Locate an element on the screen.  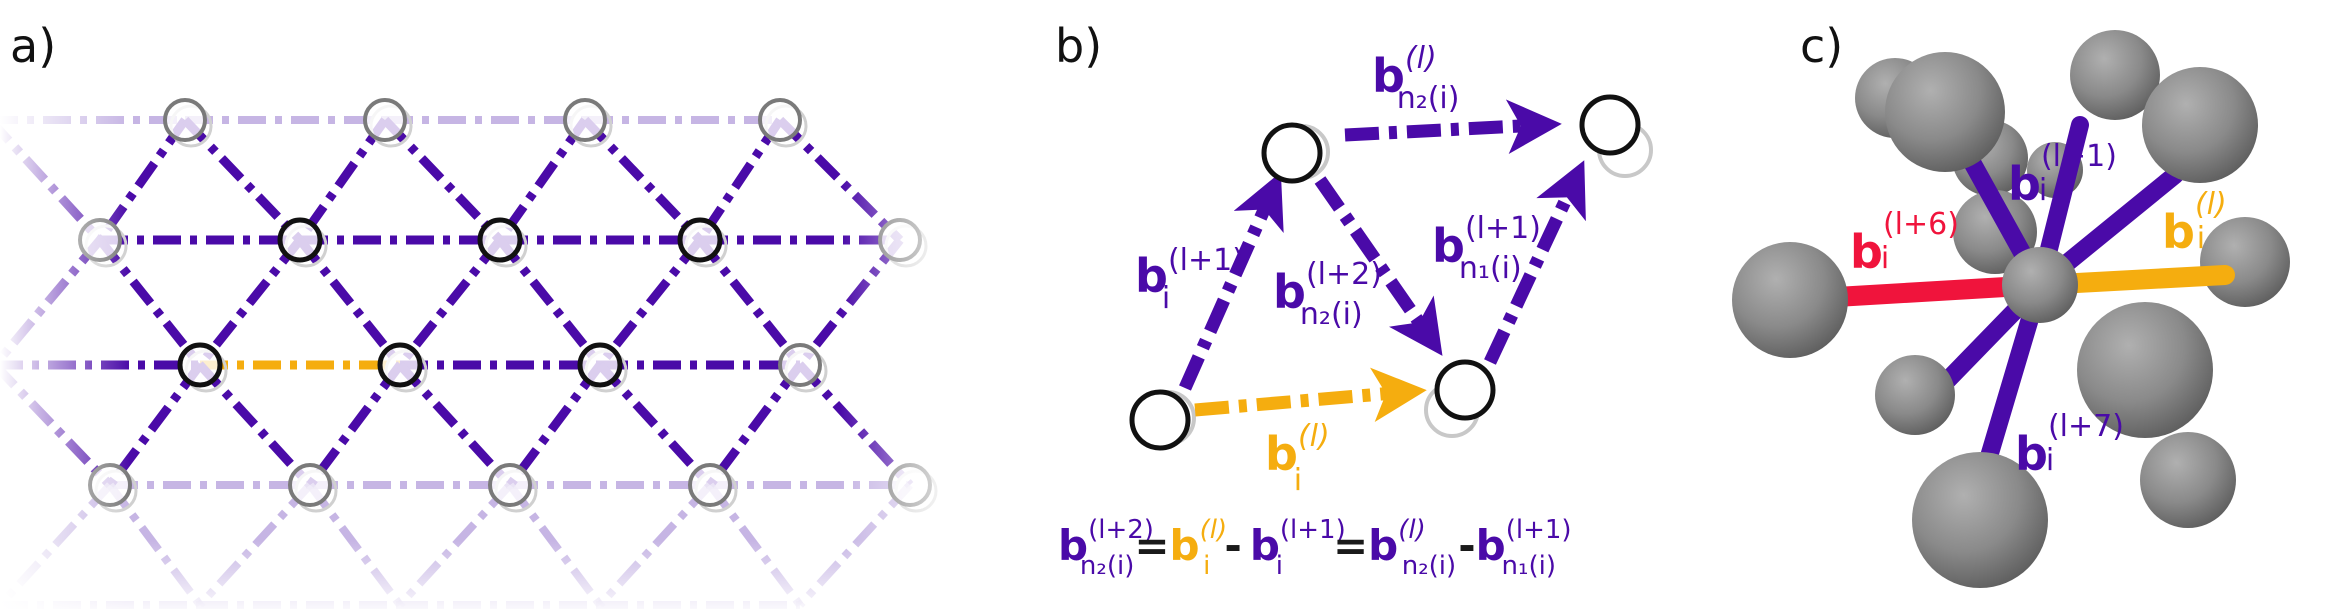
node-br is located at coordinates (1465, 390).